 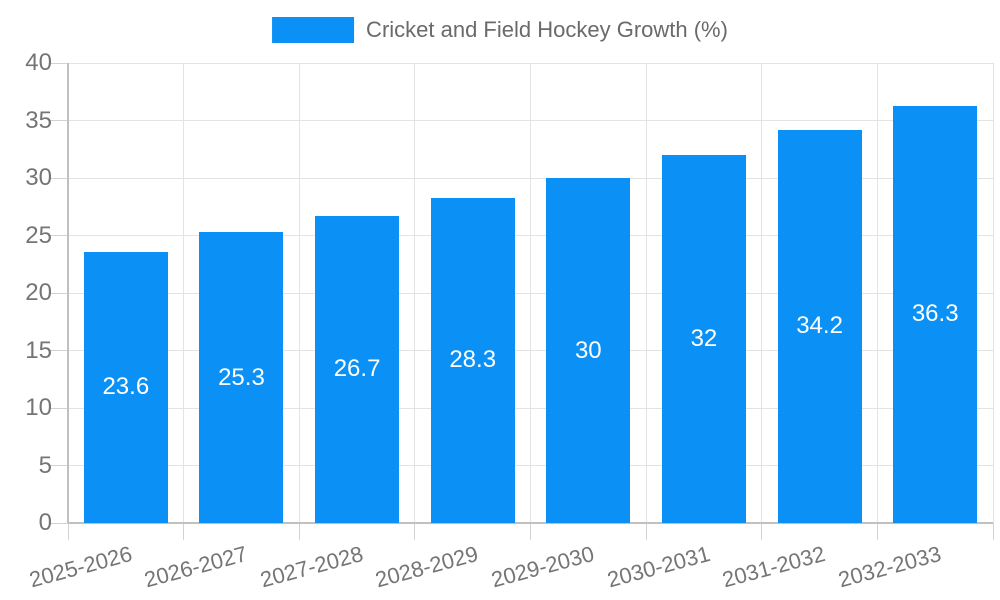 What do you see at coordinates (38, 120) in the screenshot?
I see `y-axis-label: 35` at bounding box center [38, 120].